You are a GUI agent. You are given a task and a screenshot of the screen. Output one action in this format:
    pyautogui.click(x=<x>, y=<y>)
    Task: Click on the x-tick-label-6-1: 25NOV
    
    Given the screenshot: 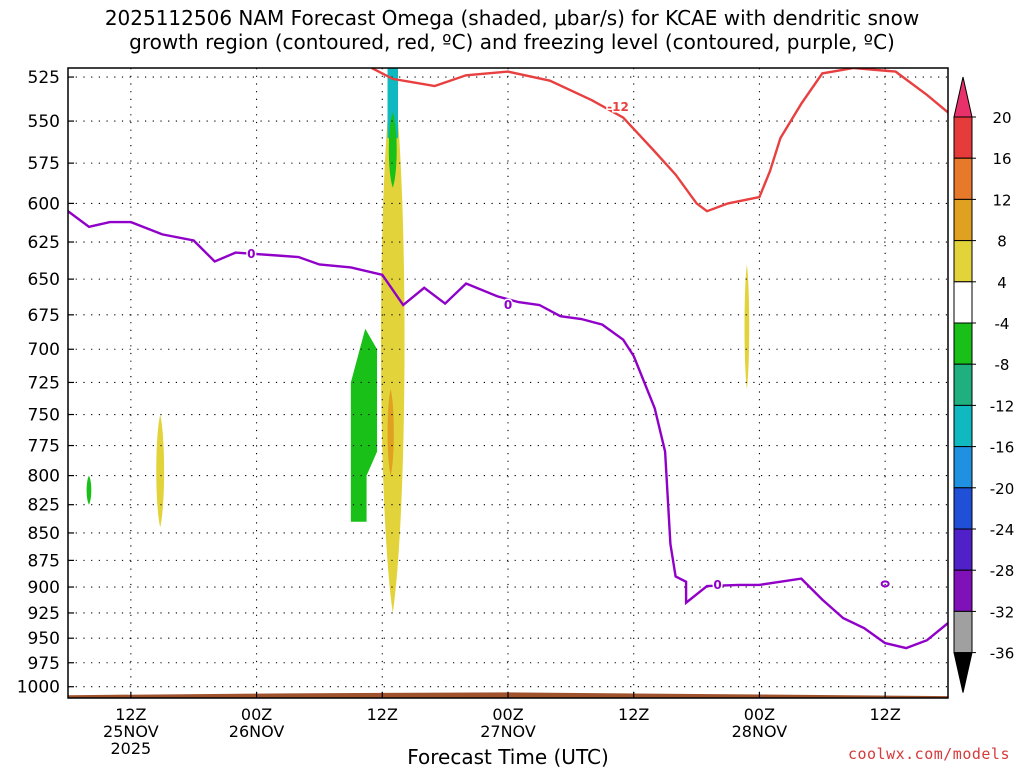 What is the action you would take?
    pyautogui.click(x=131, y=731)
    